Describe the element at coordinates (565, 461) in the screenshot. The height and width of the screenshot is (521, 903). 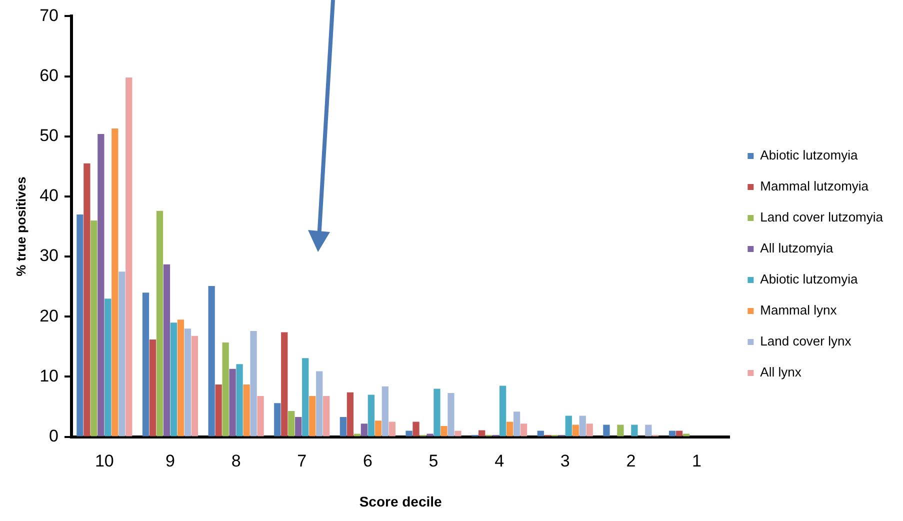
I see `x-tick-label: 3` at that location.